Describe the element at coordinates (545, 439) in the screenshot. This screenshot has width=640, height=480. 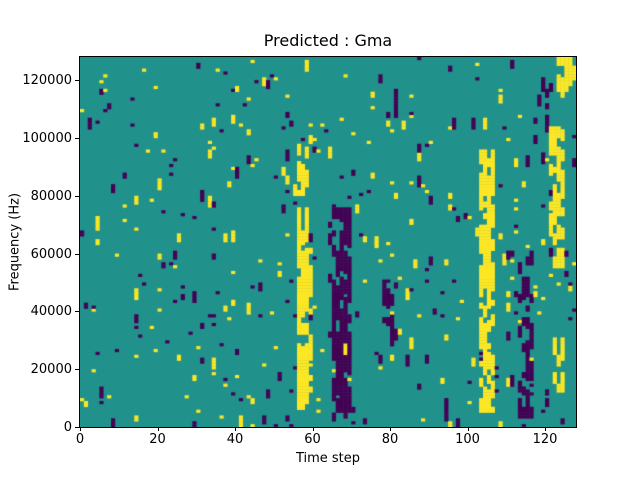
I see `x-tick-label: 120` at that location.